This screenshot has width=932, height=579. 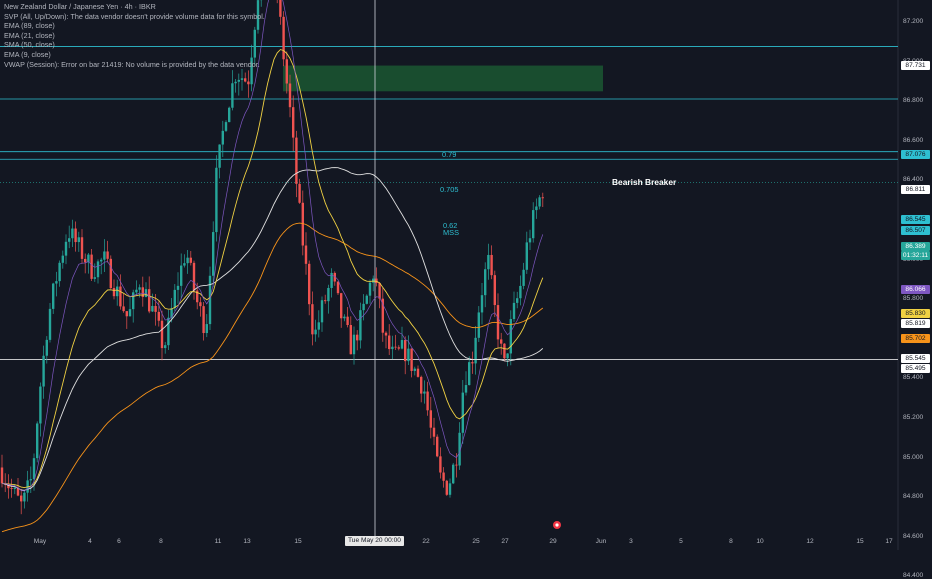 What do you see at coordinates (218, 541) in the screenshot?
I see `x-tick-label: 11` at bounding box center [218, 541].